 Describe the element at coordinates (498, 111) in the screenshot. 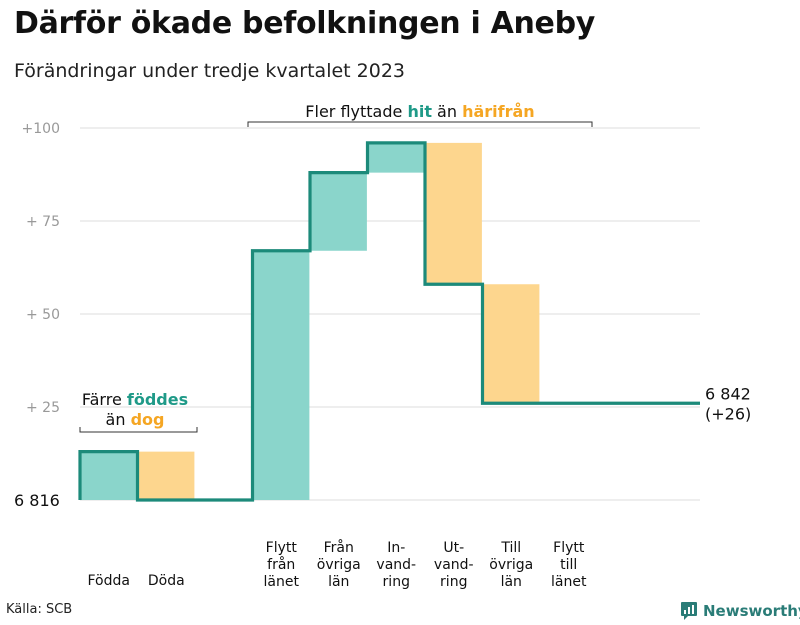

I see `moves-annotation-highlight-out: härifrån` at that location.